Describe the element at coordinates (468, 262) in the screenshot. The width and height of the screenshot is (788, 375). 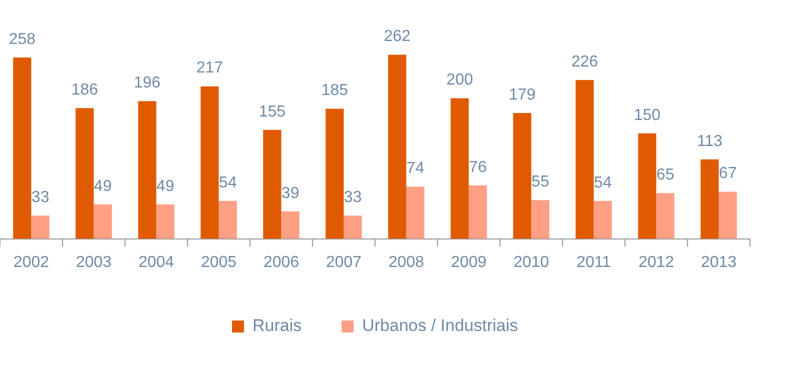
I see `x-tick-label: 2009` at that location.